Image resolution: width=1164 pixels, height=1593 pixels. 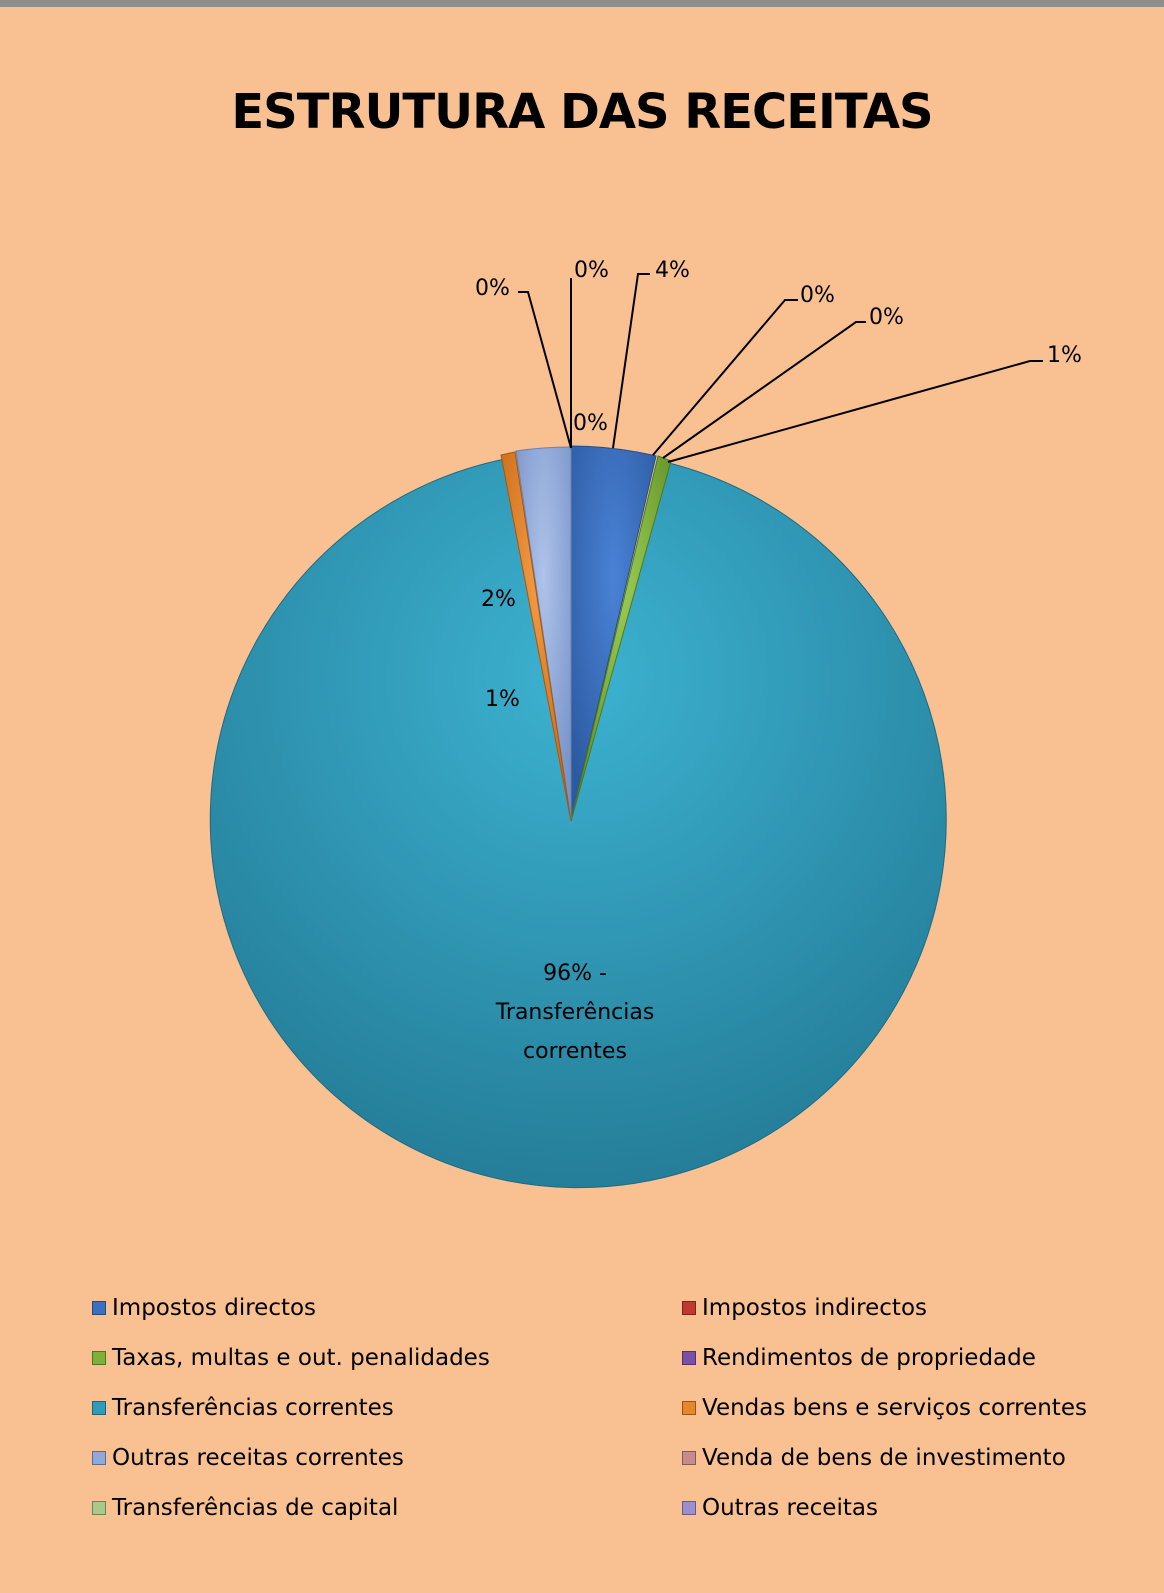 What do you see at coordinates (387, 1307) in the screenshot?
I see `legend-item: Impostos directos` at bounding box center [387, 1307].